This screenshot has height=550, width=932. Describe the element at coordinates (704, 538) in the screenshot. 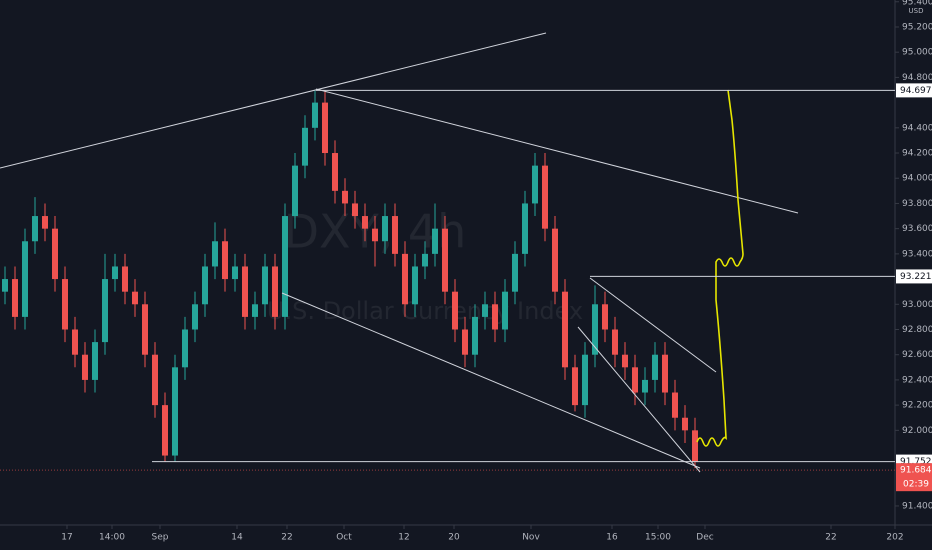

I see `x-tick-label: Dec` at that location.